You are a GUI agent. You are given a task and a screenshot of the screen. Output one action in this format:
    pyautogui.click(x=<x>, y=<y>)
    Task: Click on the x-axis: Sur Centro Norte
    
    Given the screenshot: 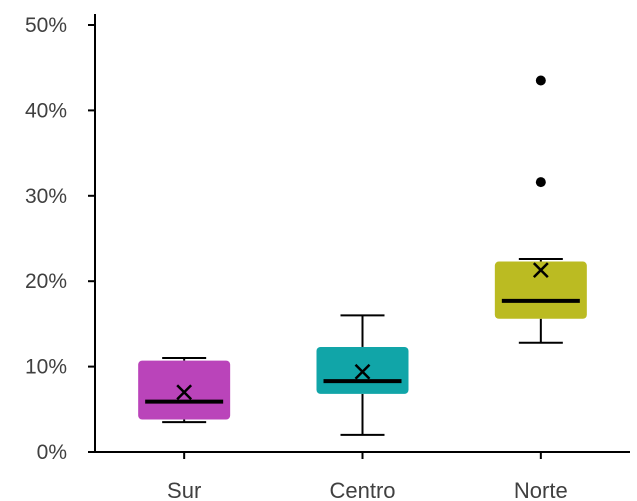 What is the action you would take?
    pyautogui.click(x=362, y=476)
    